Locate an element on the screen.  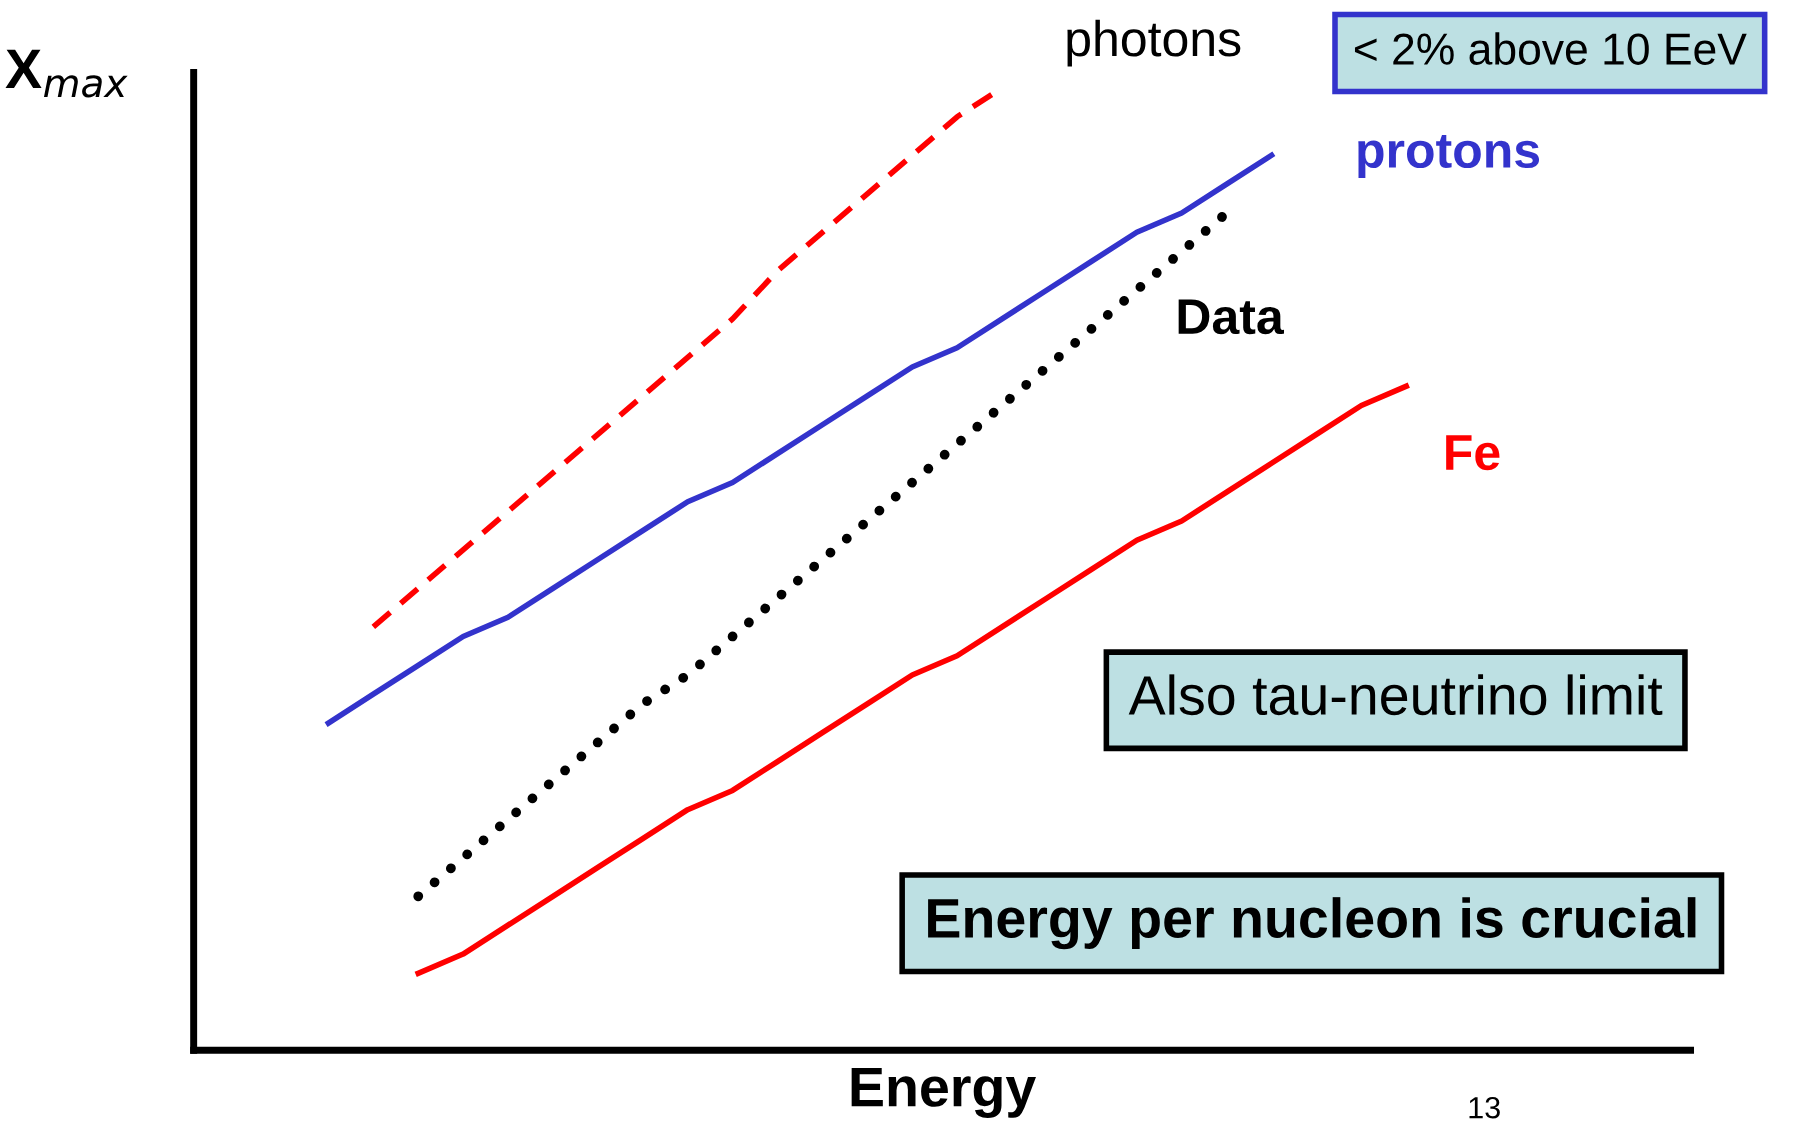
series-label: Data is located at coordinates (1231, 317).